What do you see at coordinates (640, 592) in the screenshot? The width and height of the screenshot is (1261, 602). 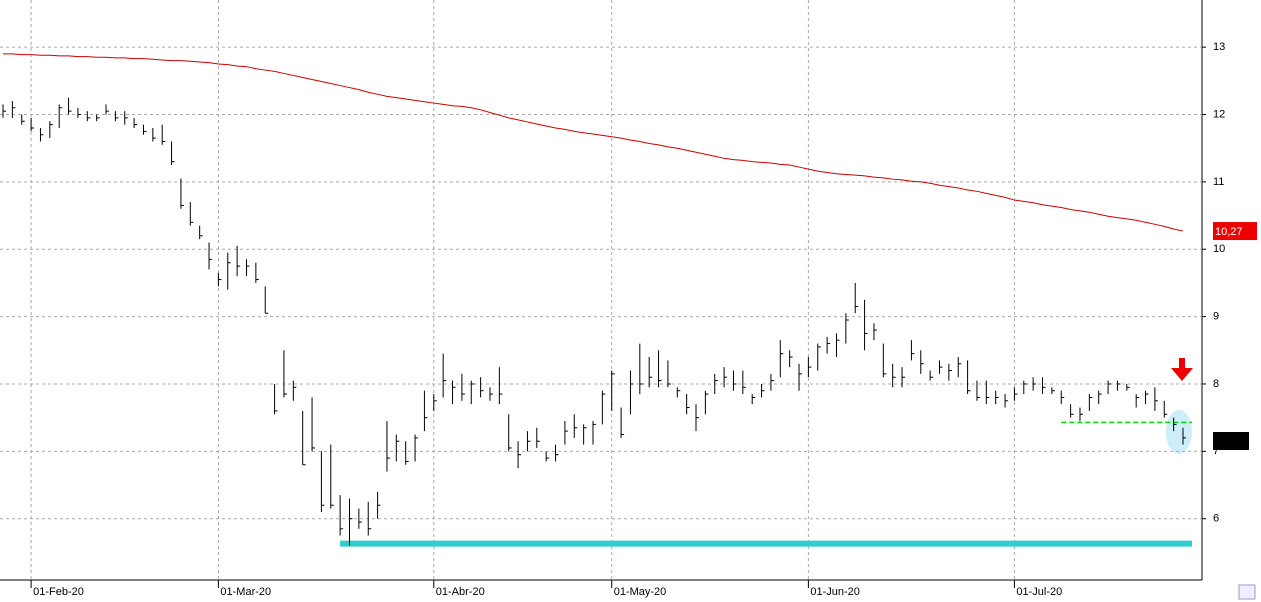 I see `x-tick-label: 01-May-20` at bounding box center [640, 592].